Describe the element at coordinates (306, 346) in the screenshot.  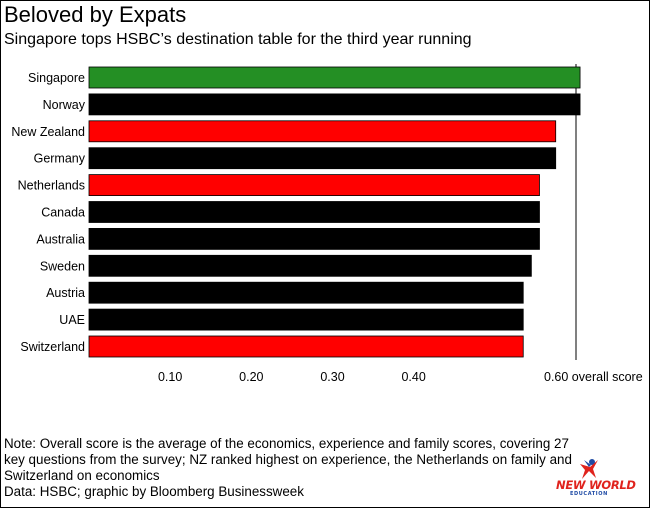
I see `bar-switzerland` at that location.